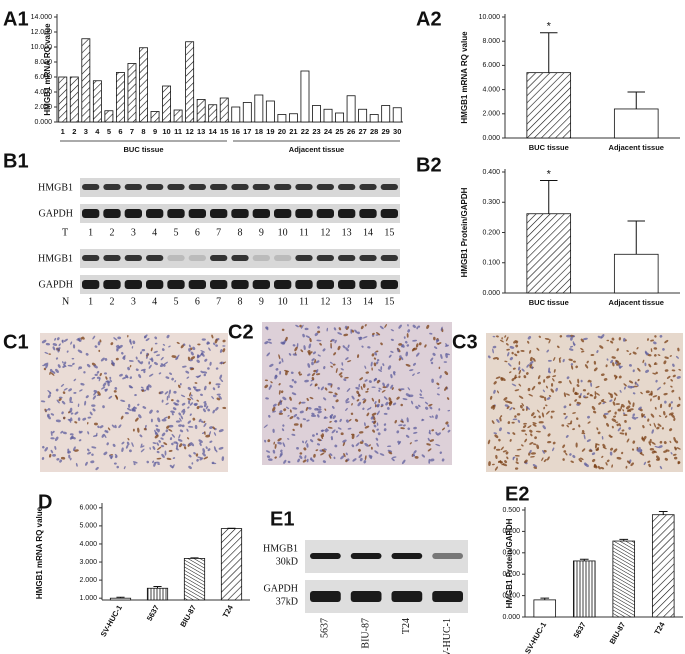  I want to click on blot-lane-label: 8, so click(240, 232).